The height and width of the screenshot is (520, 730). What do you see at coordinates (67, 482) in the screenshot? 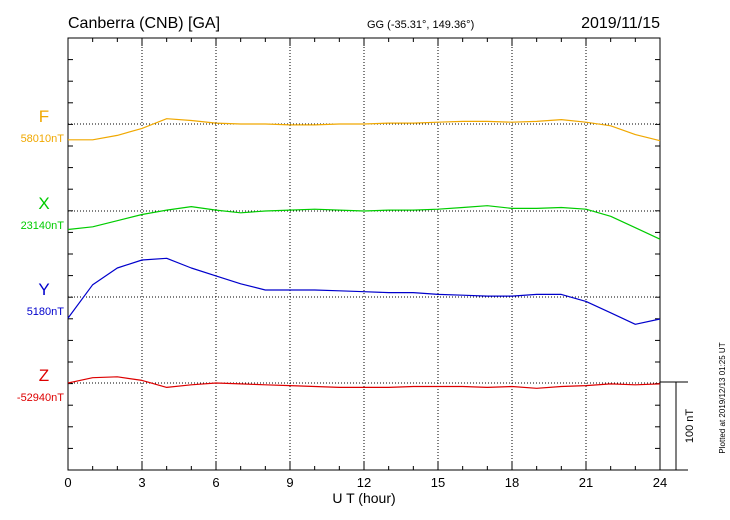
I see `x-tick-label: 0` at bounding box center [67, 482].